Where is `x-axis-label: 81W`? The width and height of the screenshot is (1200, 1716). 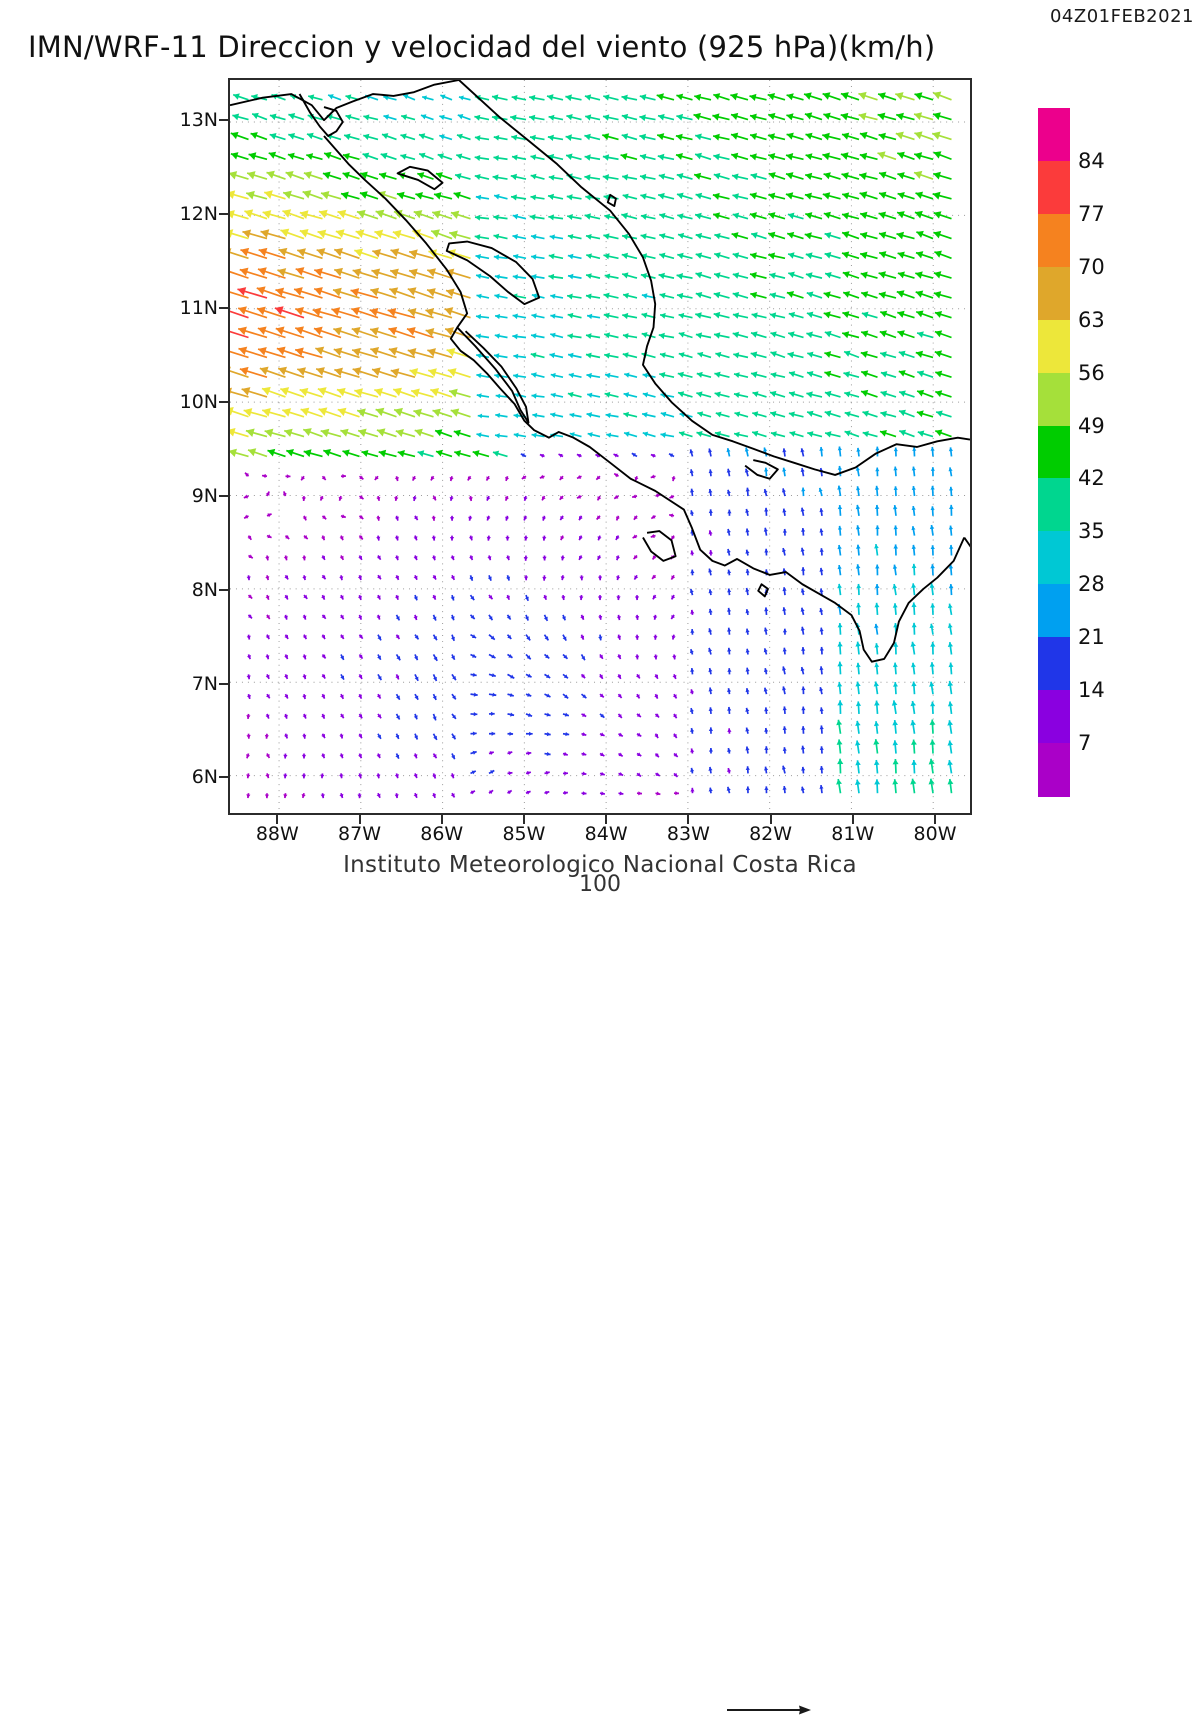
x-axis-label: 81W is located at coordinates (852, 834).